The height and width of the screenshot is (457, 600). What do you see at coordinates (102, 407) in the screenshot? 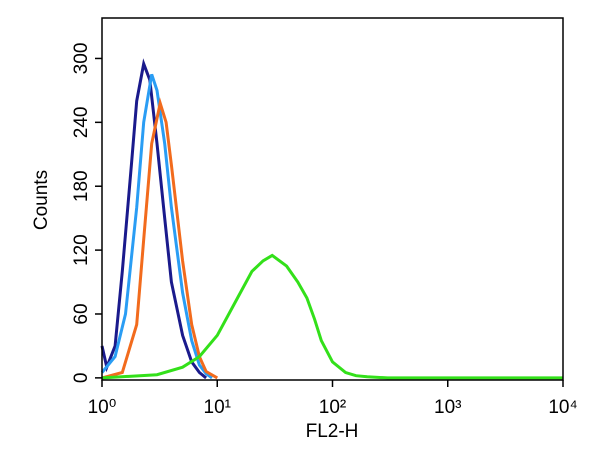
I see `x-tick-label: 10⁰` at bounding box center [102, 407].